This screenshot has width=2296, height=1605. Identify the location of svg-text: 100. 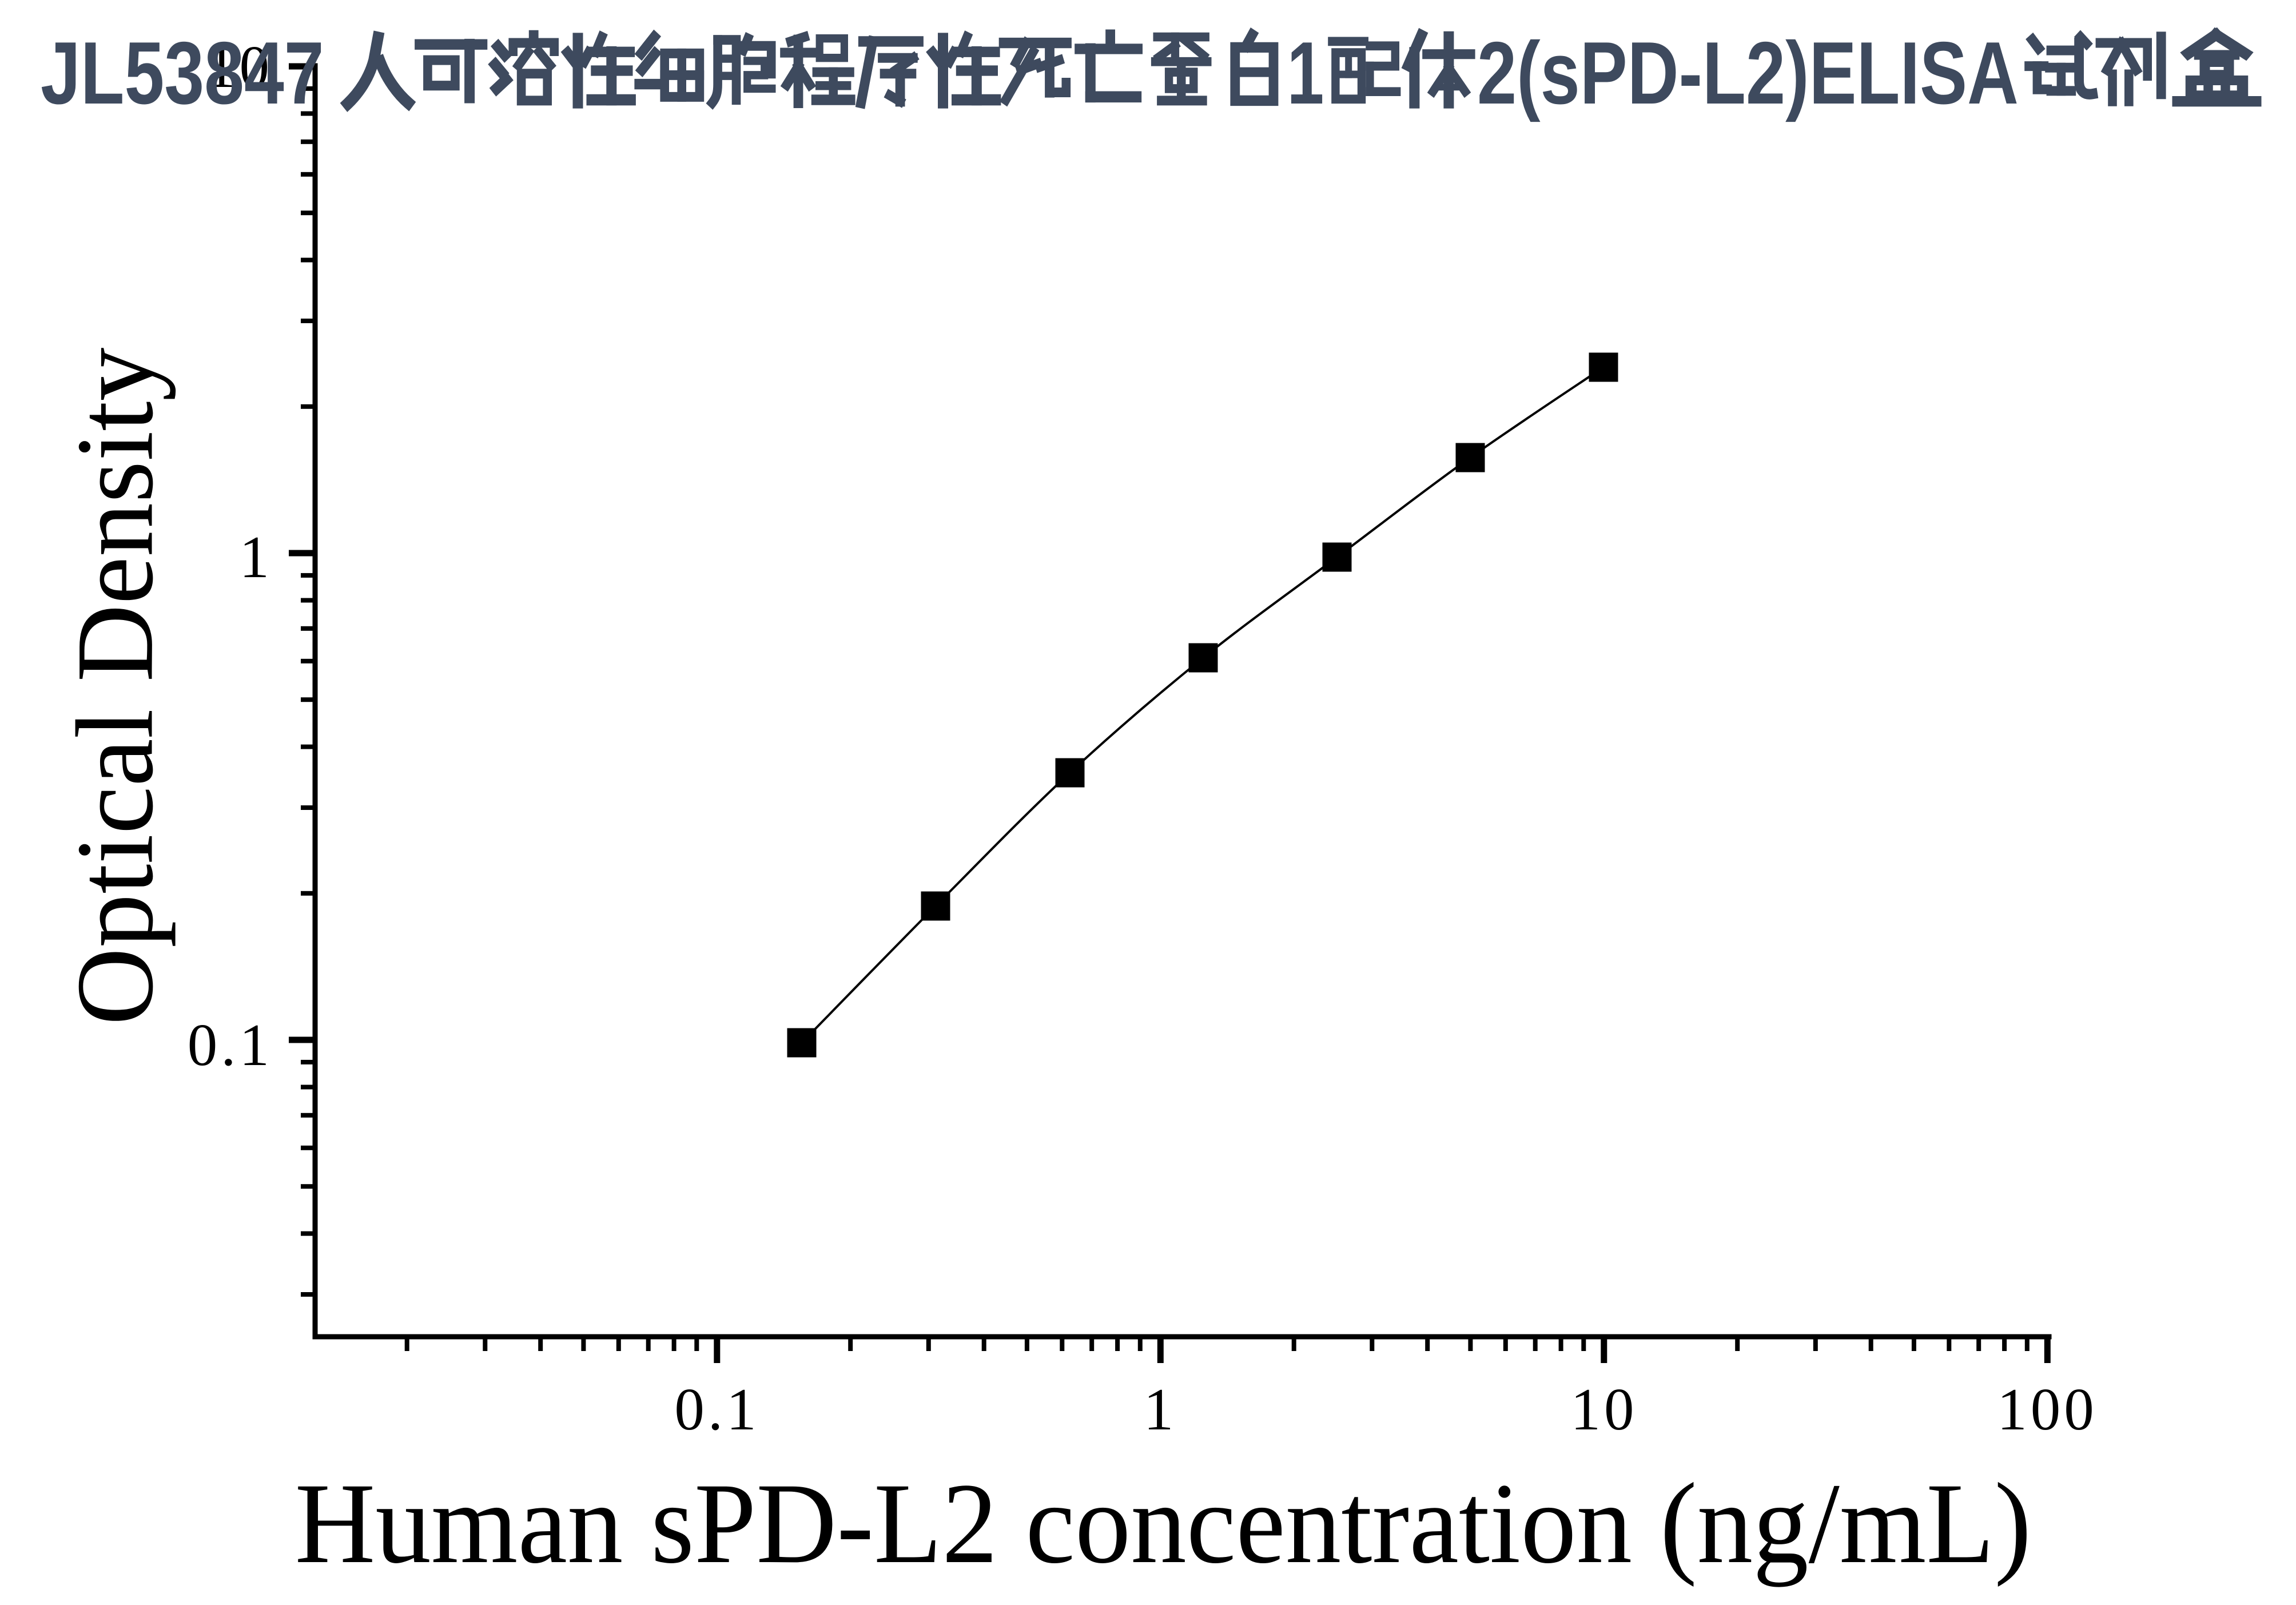
(2048, 1409).